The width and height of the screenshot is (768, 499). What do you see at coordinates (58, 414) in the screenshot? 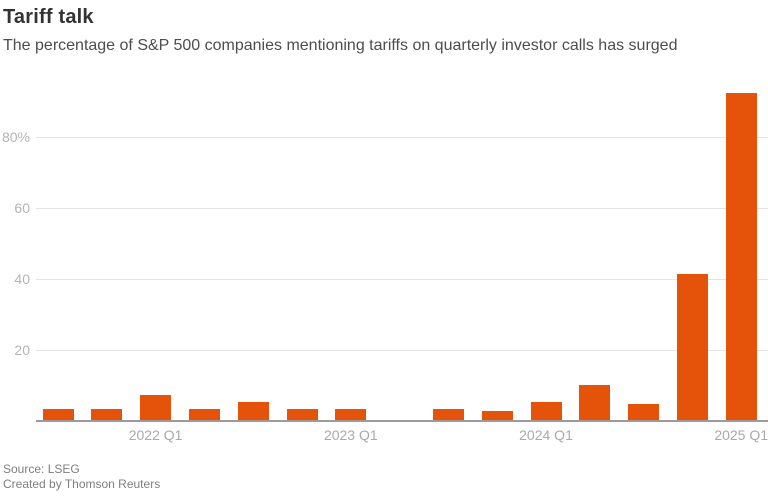
I see `bar-2021-q3` at bounding box center [58, 414].